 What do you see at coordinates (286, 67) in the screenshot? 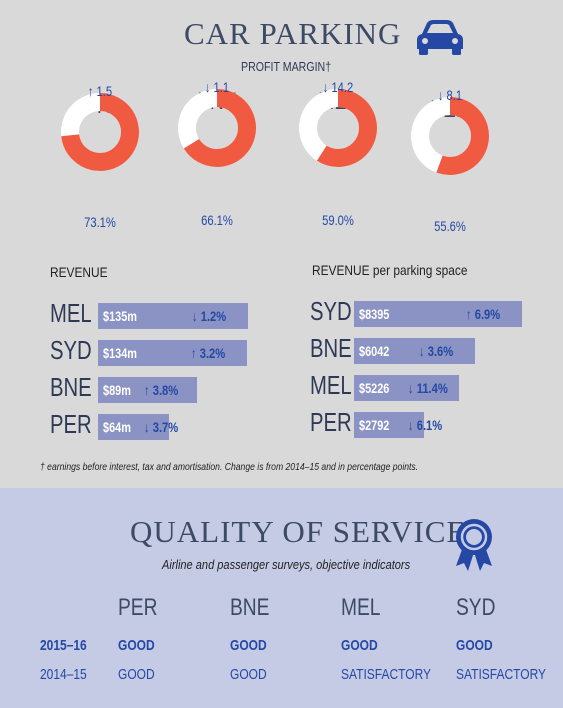
I see `profit-margin-subtitle: PROFIT MARGIN†` at bounding box center [286, 67].